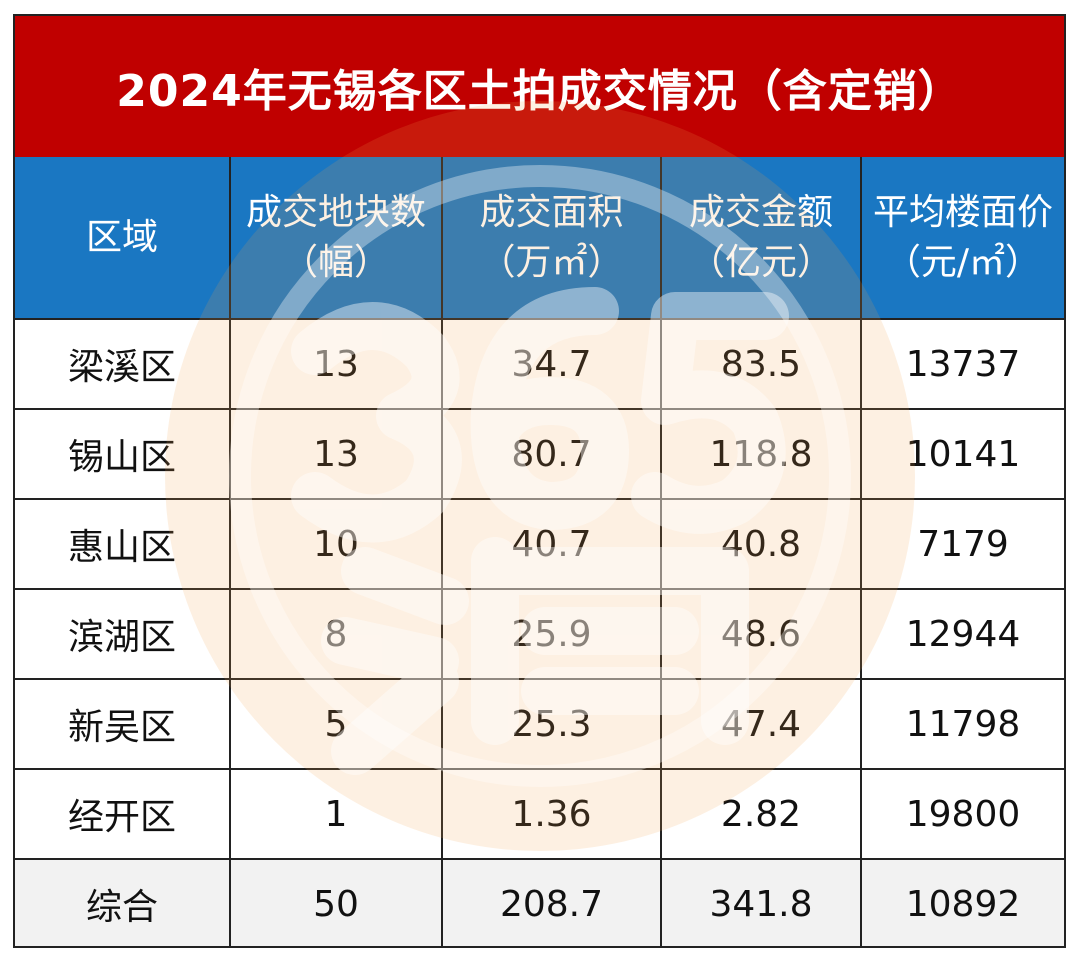 This screenshot has width=1080, height=962. What do you see at coordinates (962, 544) in the screenshot?
I see `cell-price: 7179` at bounding box center [962, 544].